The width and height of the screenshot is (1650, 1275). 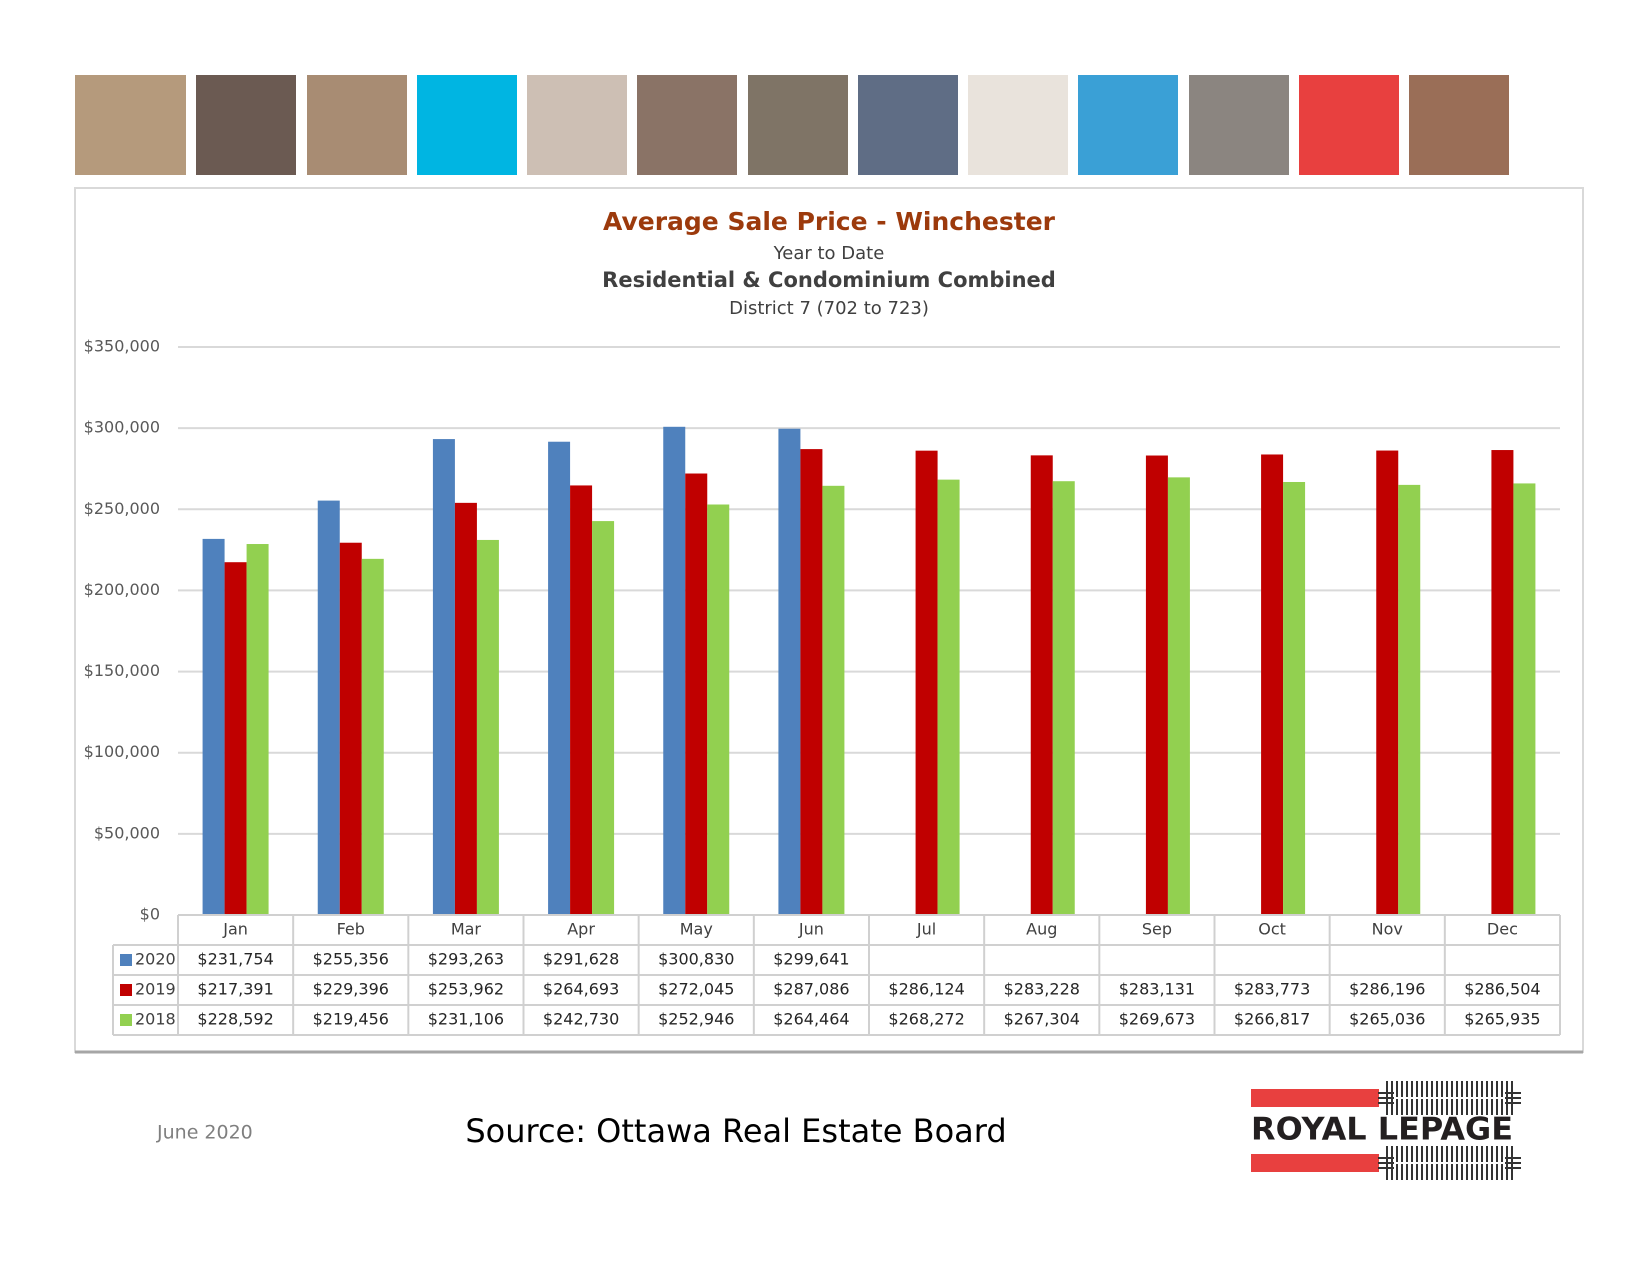 What do you see at coordinates (122, 427) in the screenshot?
I see `y-tick-label: $300,000` at bounding box center [122, 427].